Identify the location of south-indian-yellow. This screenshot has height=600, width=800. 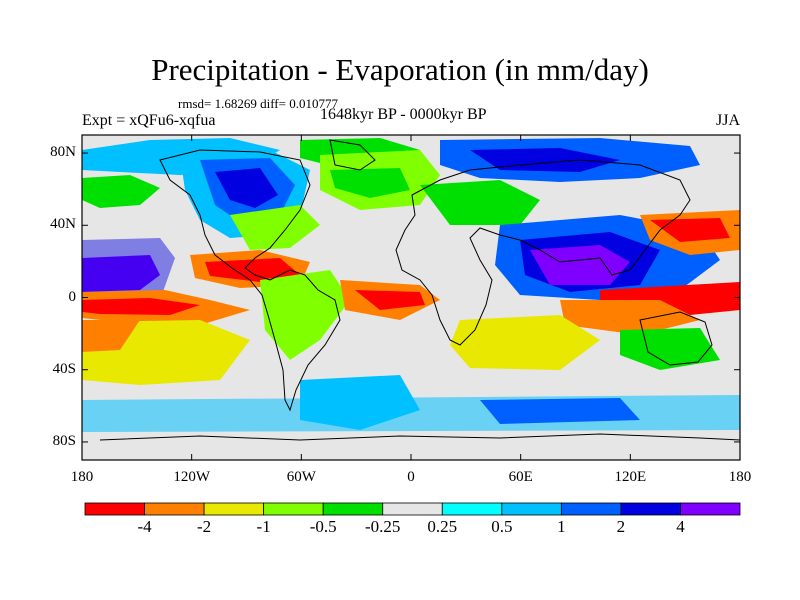
(525, 342).